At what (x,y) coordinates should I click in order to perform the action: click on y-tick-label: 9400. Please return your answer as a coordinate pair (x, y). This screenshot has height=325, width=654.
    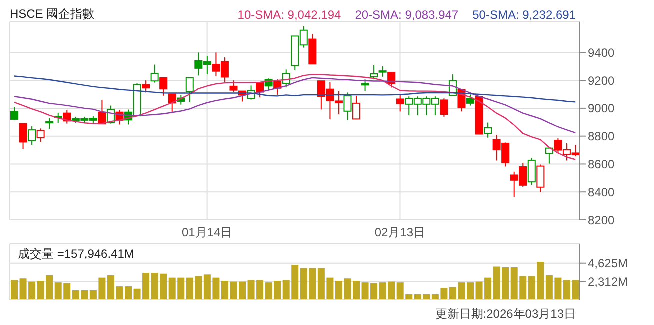
    Looking at the image, I should click on (602, 53).